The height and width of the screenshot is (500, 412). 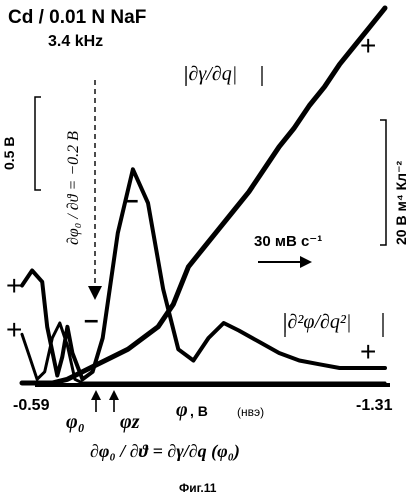 I want to click on scale-bar-label: 0.5 В, so click(x=9, y=153).